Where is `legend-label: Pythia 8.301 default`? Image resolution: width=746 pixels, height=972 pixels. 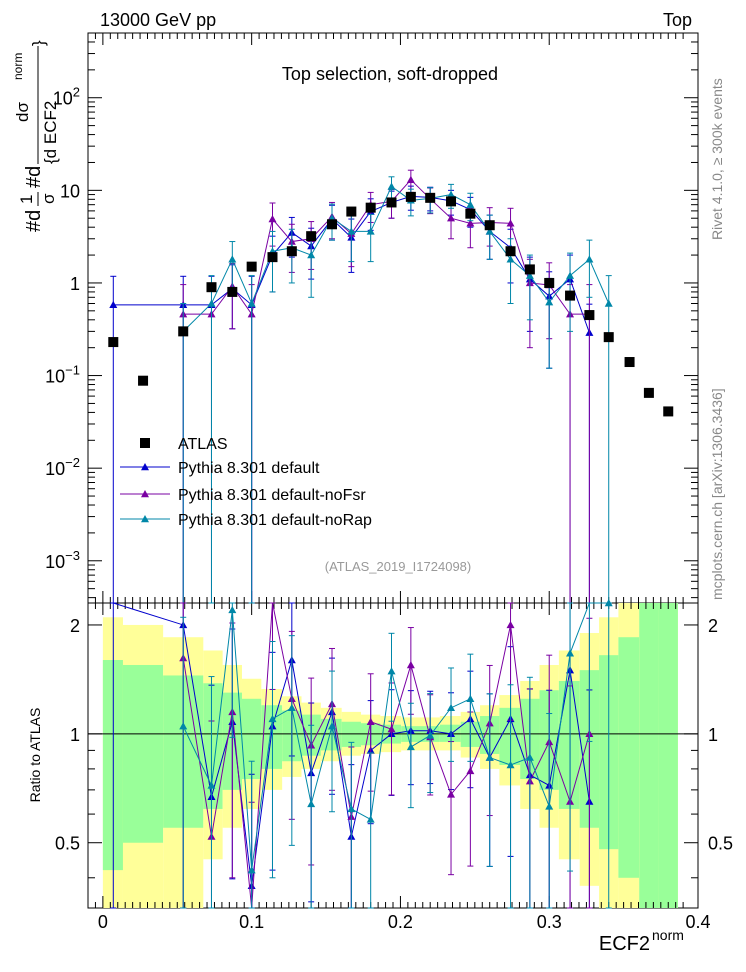
legend-label: Pythia 8.301 default is located at coordinates (249, 468).